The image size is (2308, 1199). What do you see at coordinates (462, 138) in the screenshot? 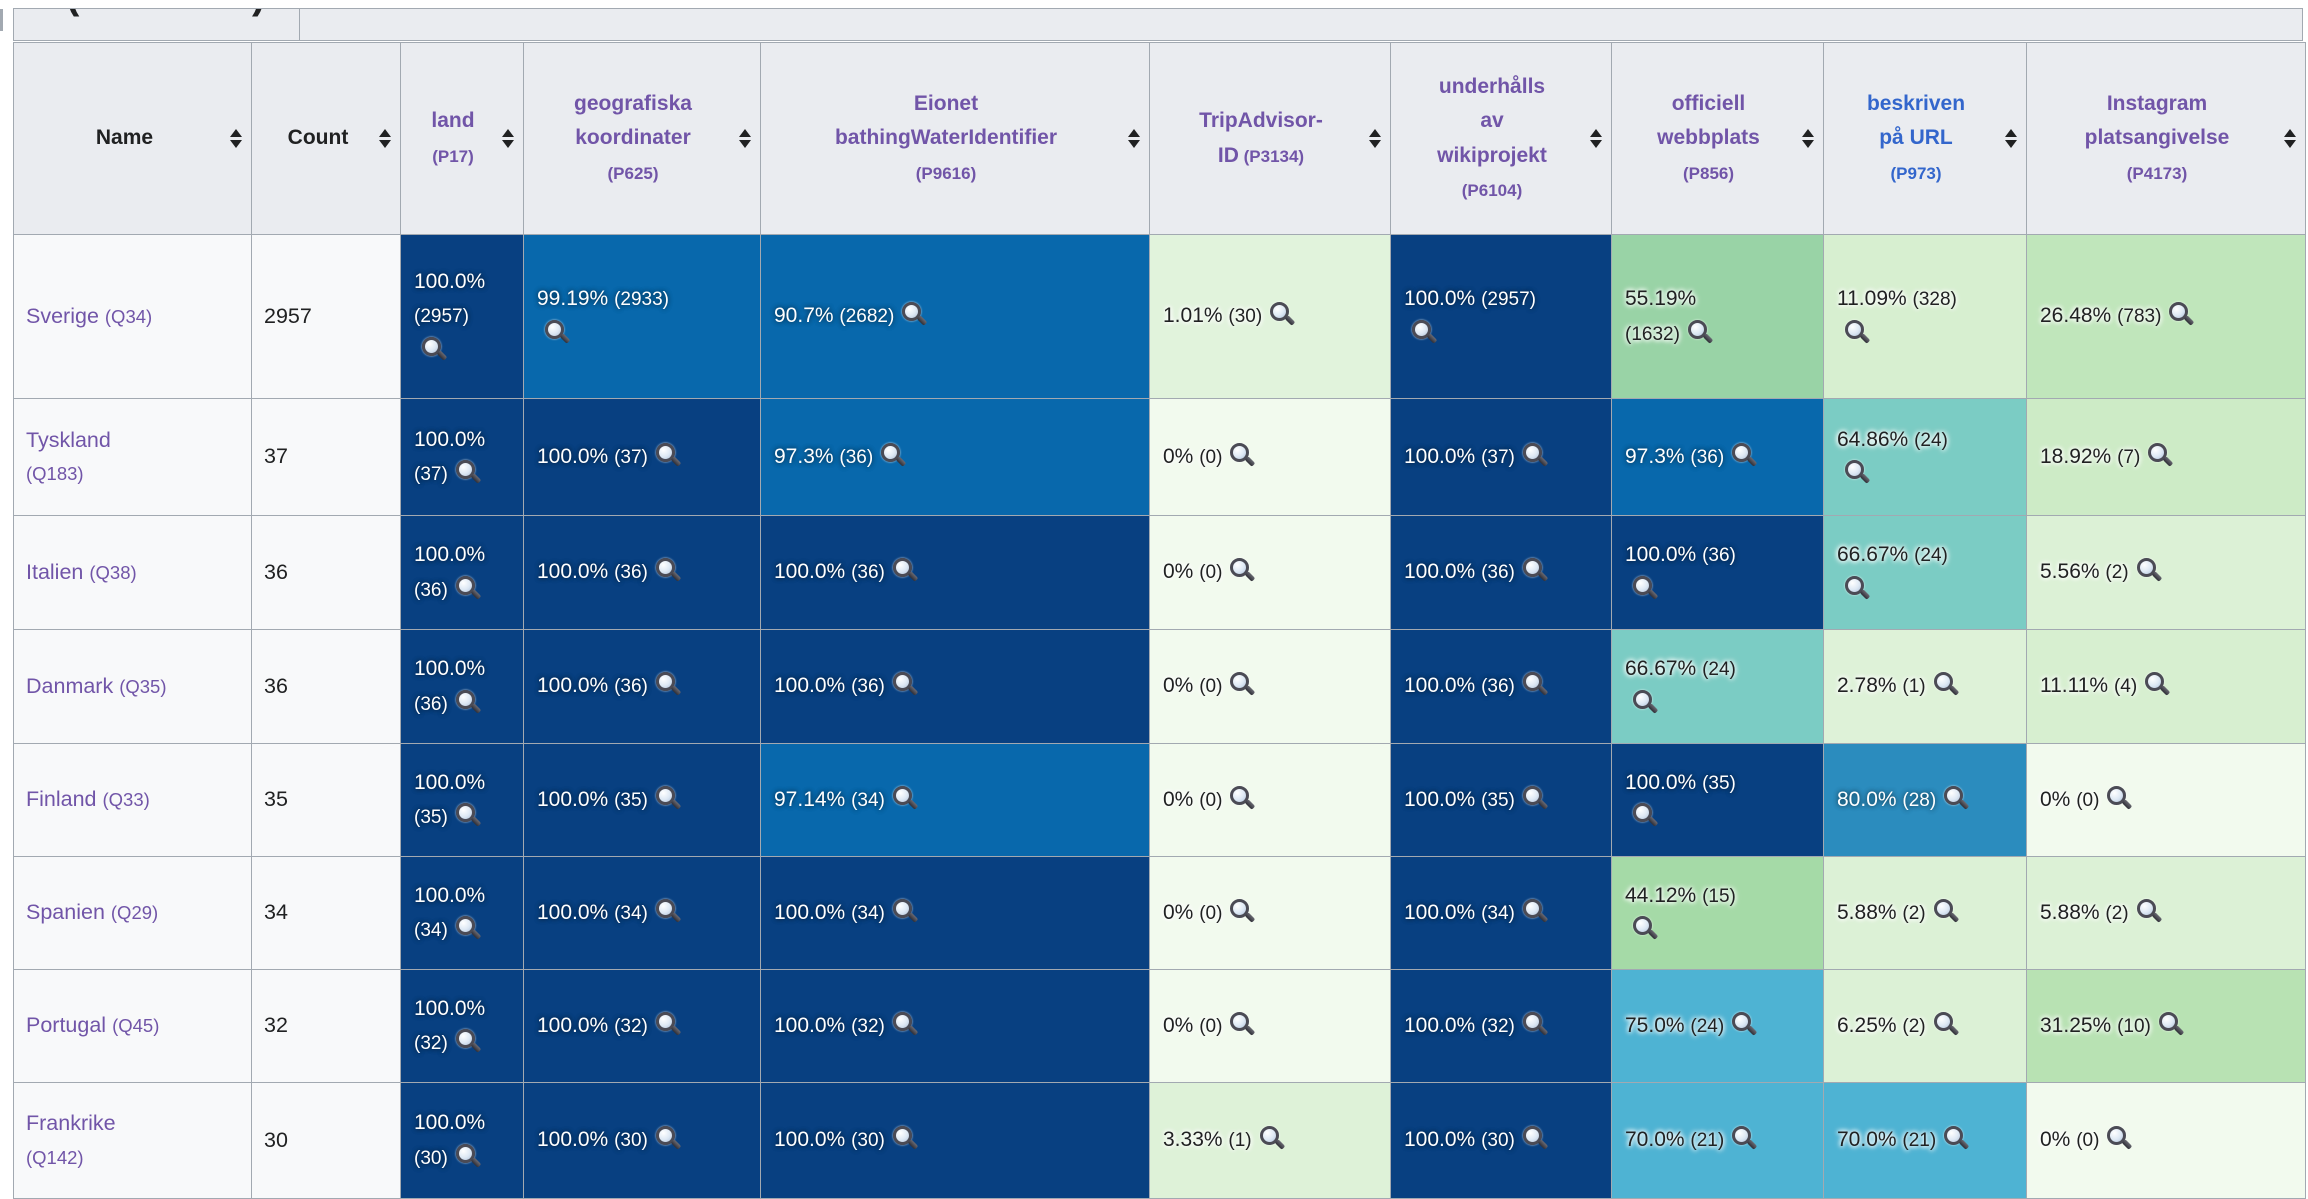
I see `column-header-land: land (P17)` at bounding box center [462, 138].